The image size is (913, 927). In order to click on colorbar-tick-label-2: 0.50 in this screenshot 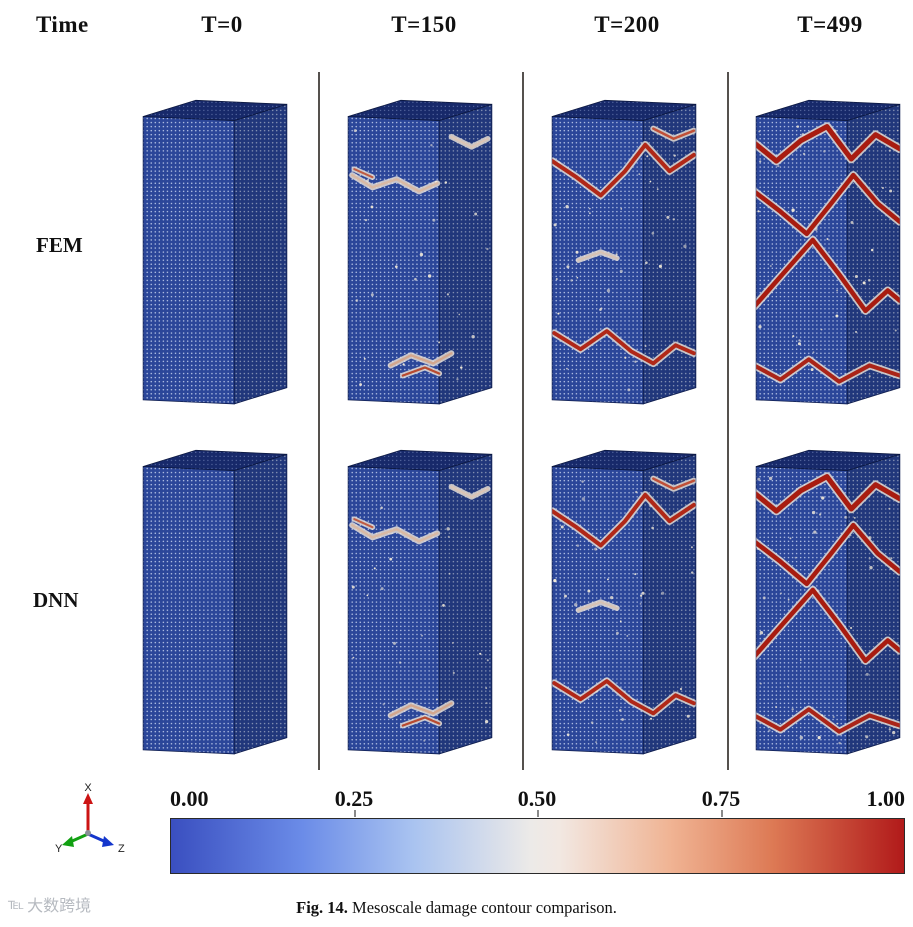, I will do `click(537, 798)`.